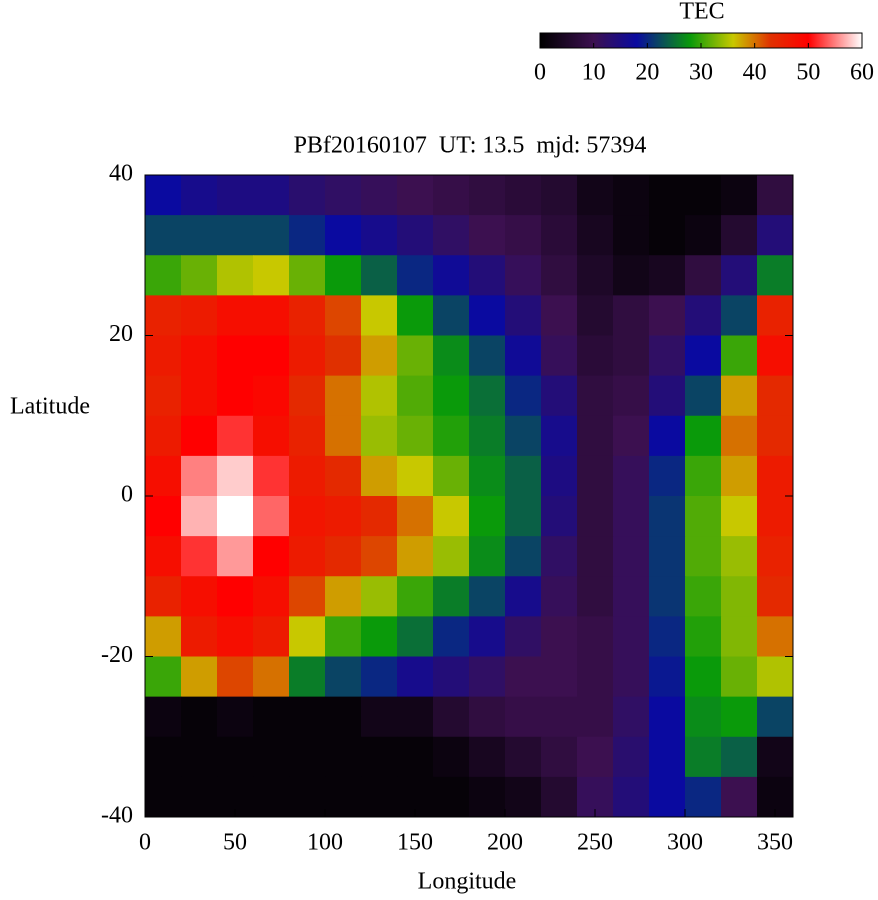  Describe the element at coordinates (505, 843) in the screenshot. I see `x-tick-label: 200` at that location.